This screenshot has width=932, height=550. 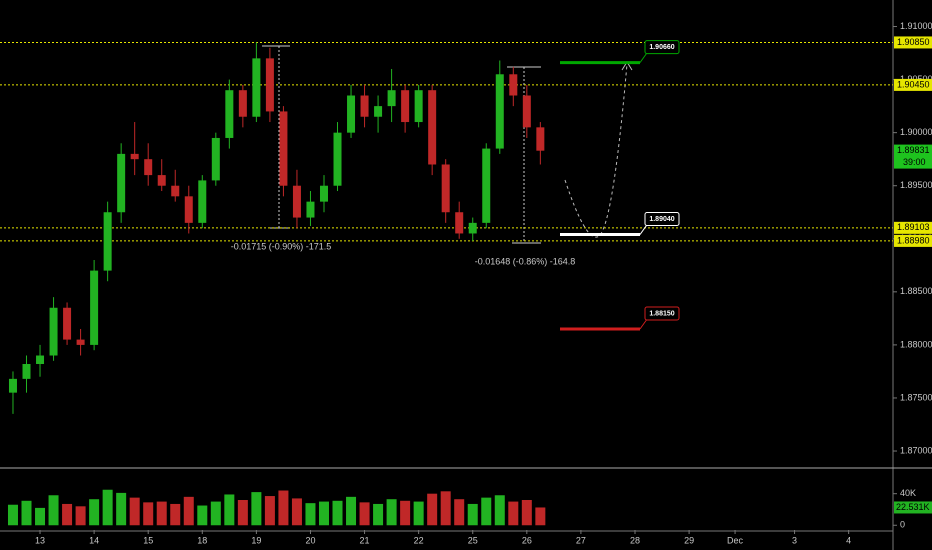 What do you see at coordinates (40, 540) in the screenshot?
I see `x-tick-label: 13` at bounding box center [40, 540].